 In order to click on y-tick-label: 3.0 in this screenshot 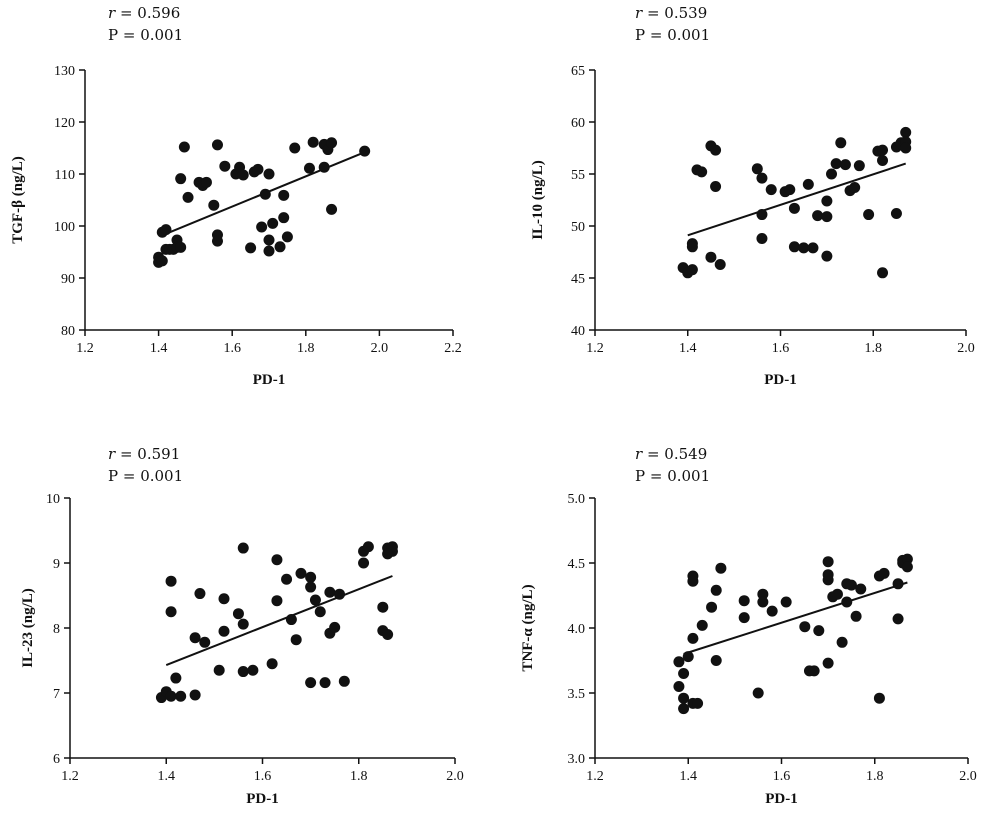, I will do `click(577, 759)`.